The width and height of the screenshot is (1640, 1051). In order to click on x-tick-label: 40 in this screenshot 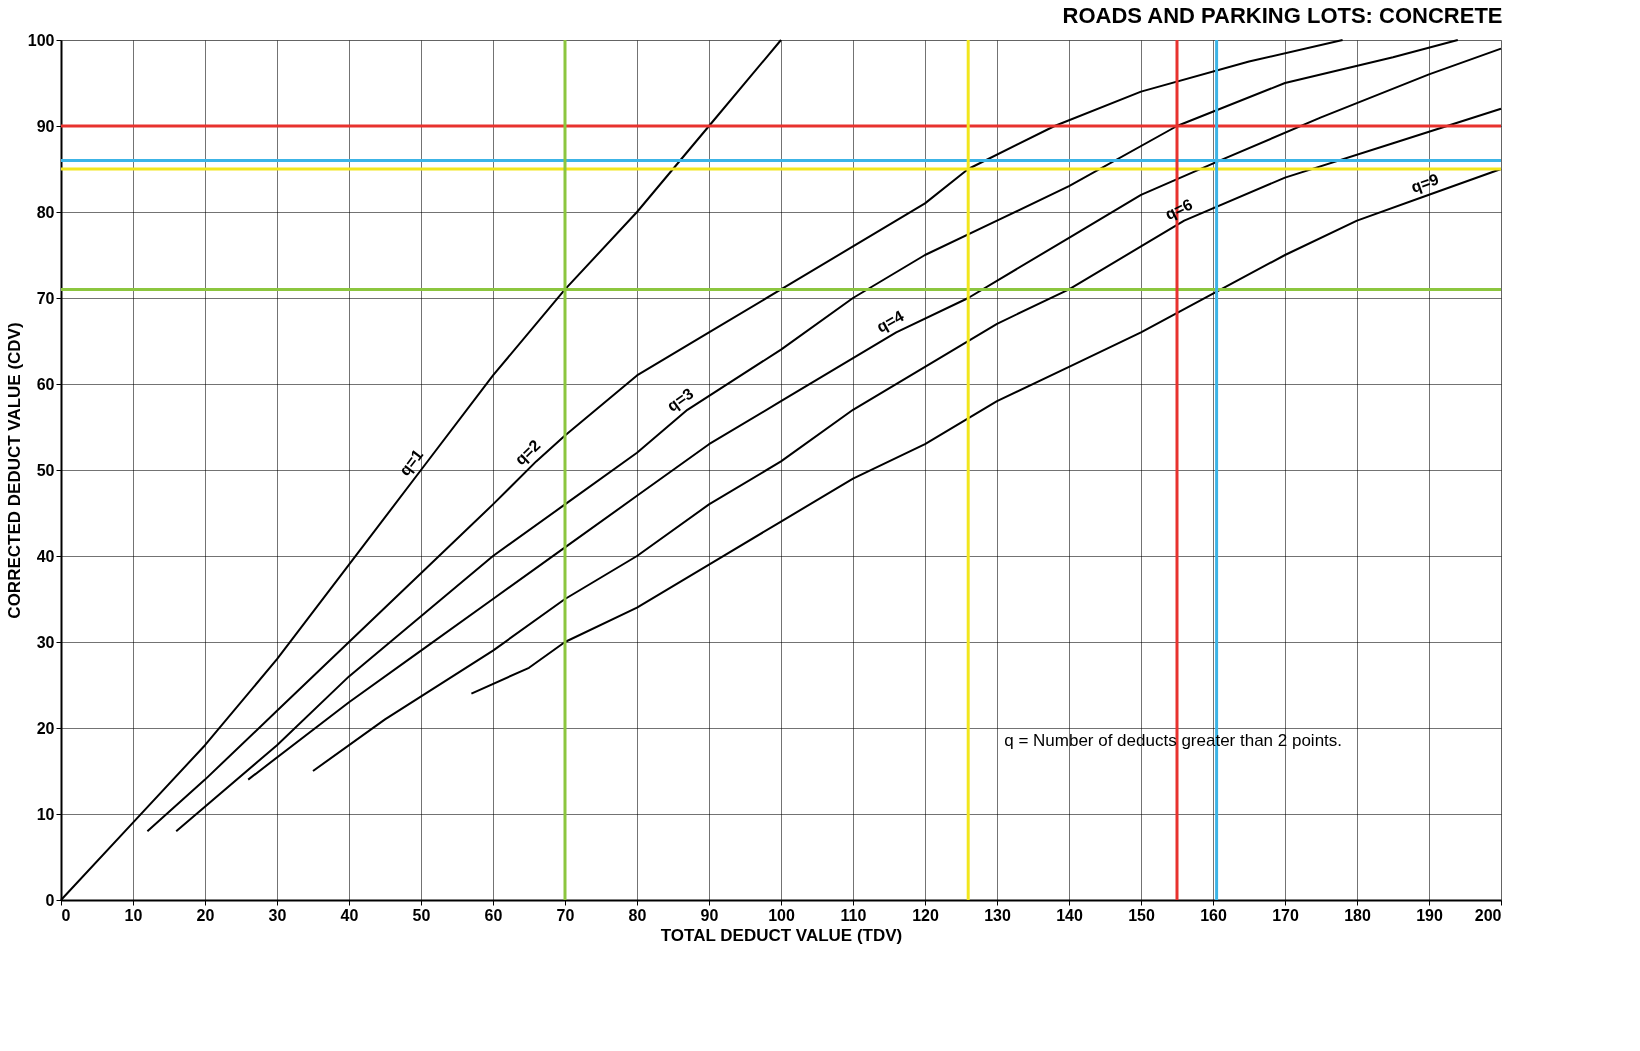, I will do `click(349, 915)`.